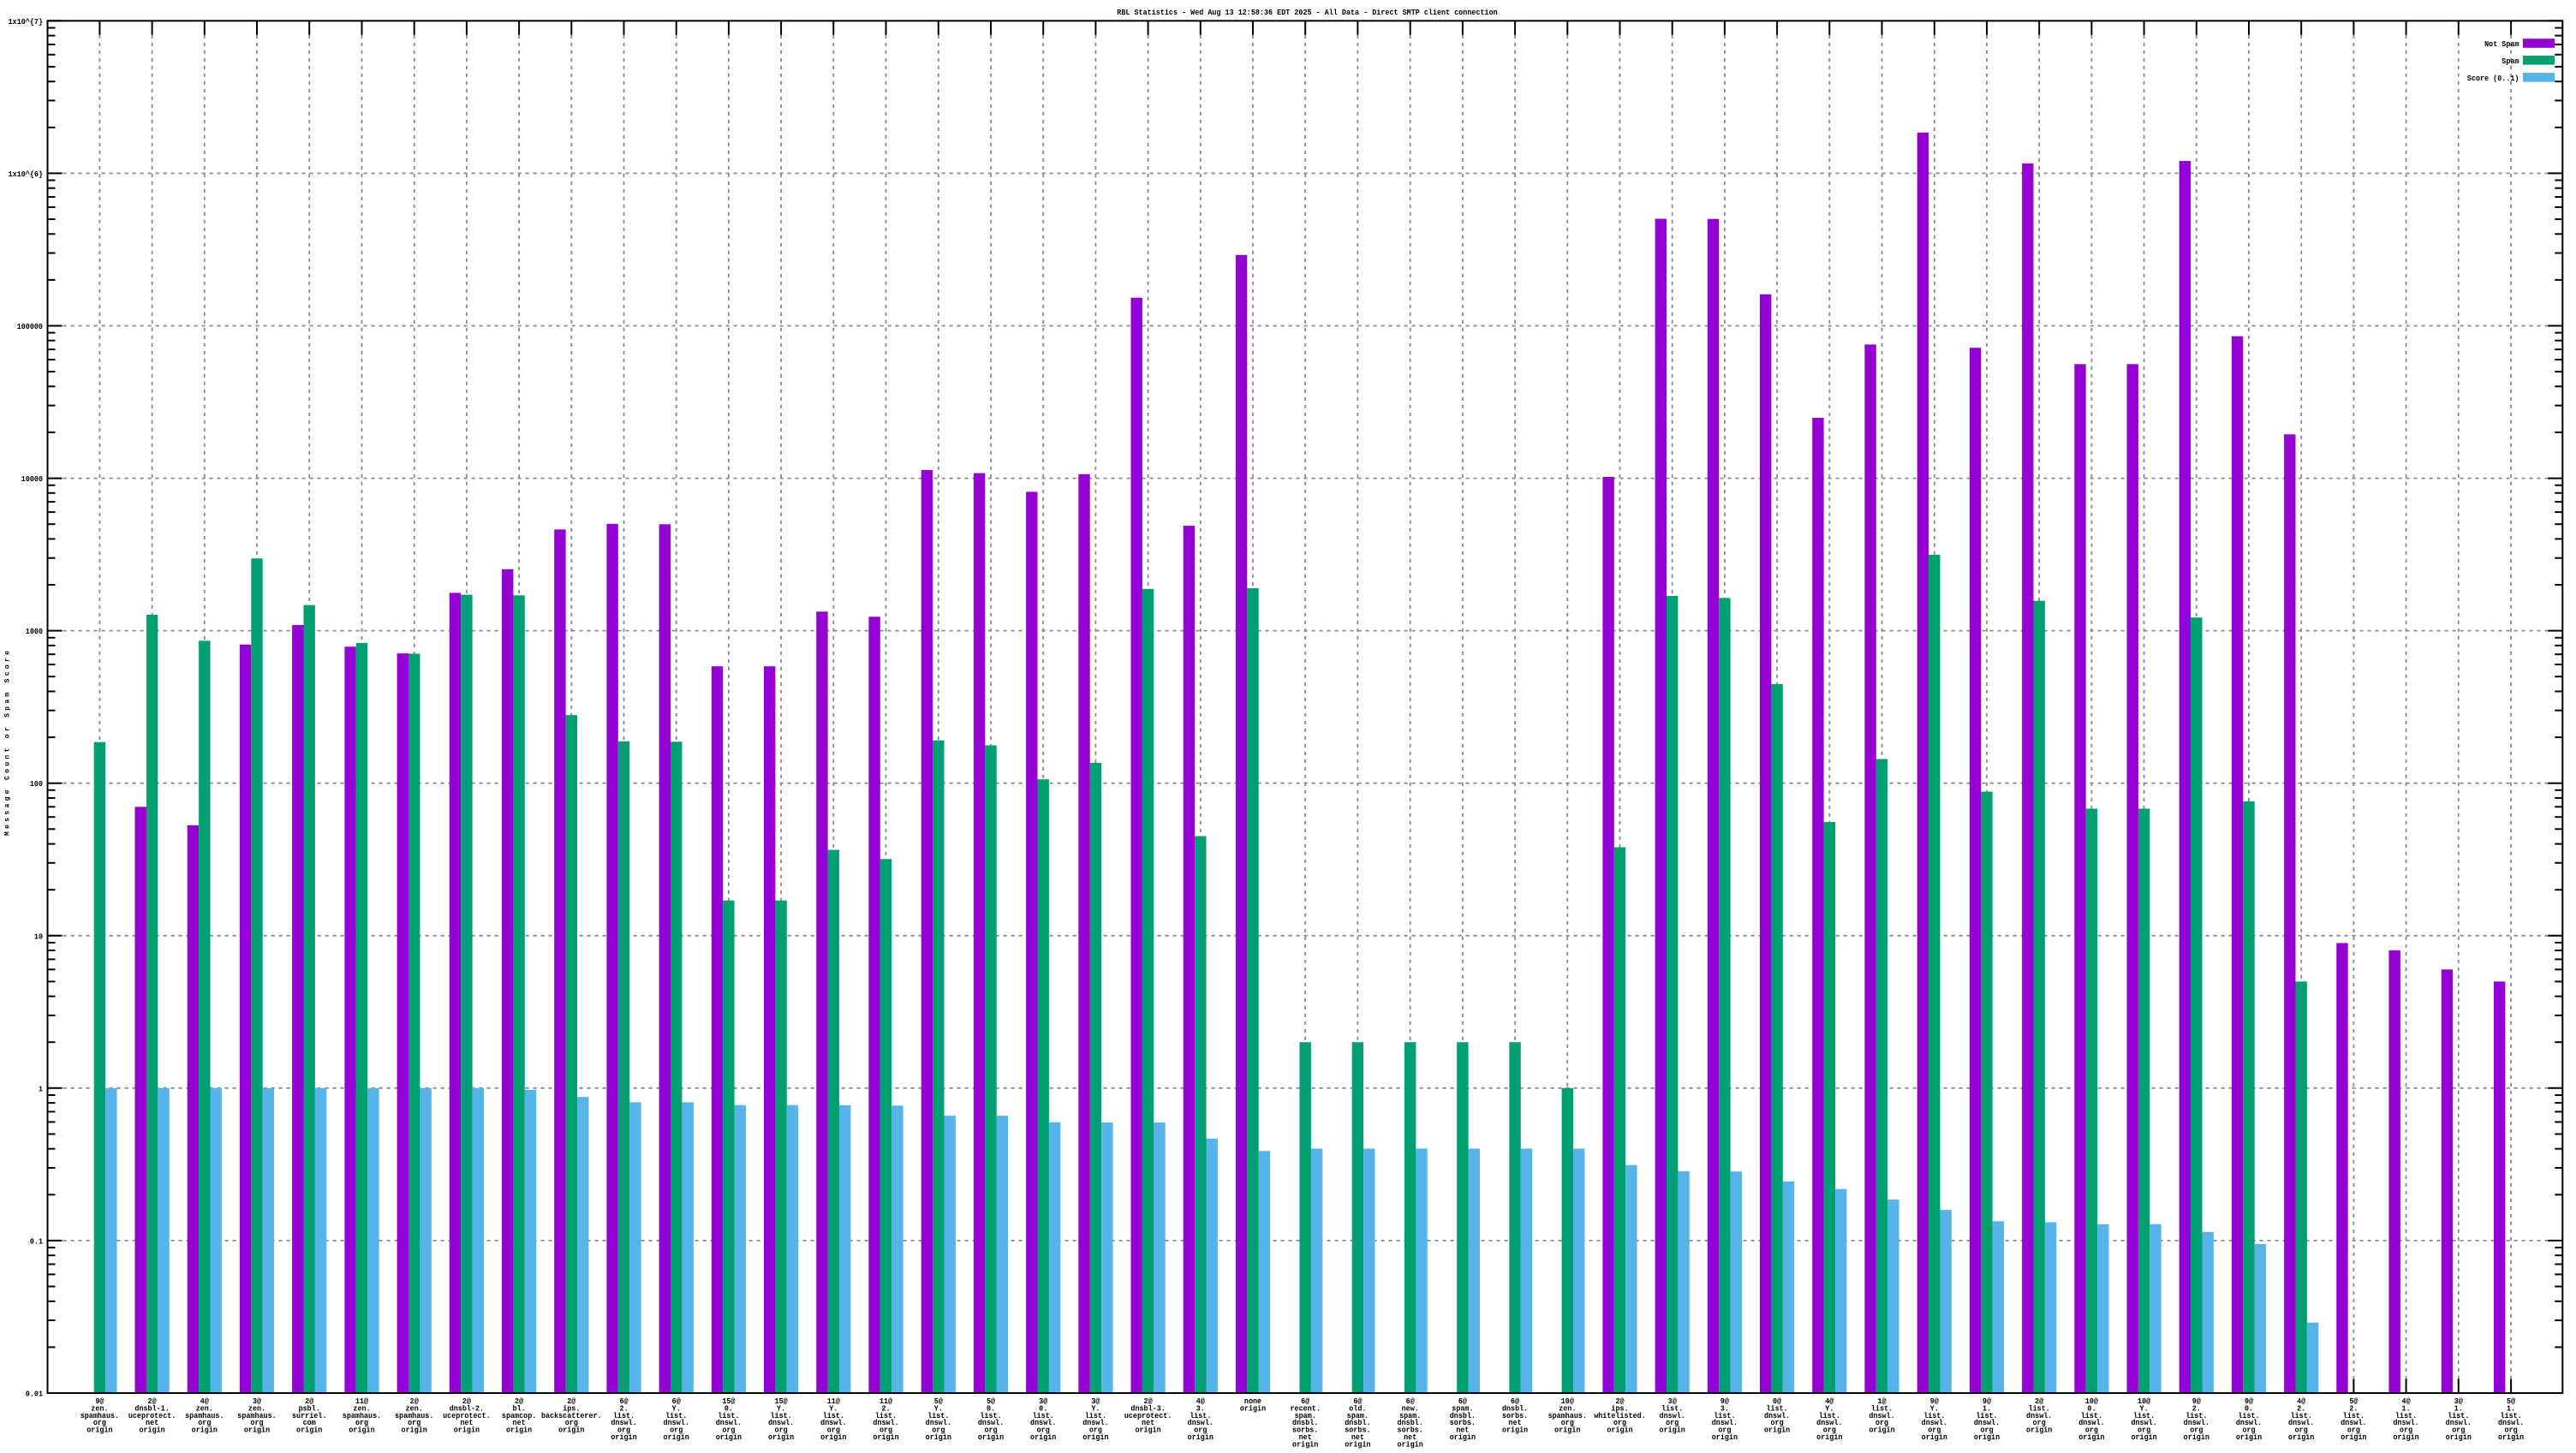 This screenshot has height=1453, width=2576. What do you see at coordinates (1306, 1408) in the screenshot?
I see `svg-text: recent.` at bounding box center [1306, 1408].